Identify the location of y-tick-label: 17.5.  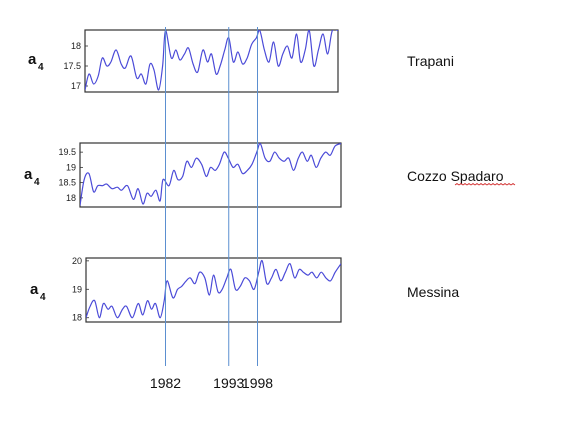
(72, 66).